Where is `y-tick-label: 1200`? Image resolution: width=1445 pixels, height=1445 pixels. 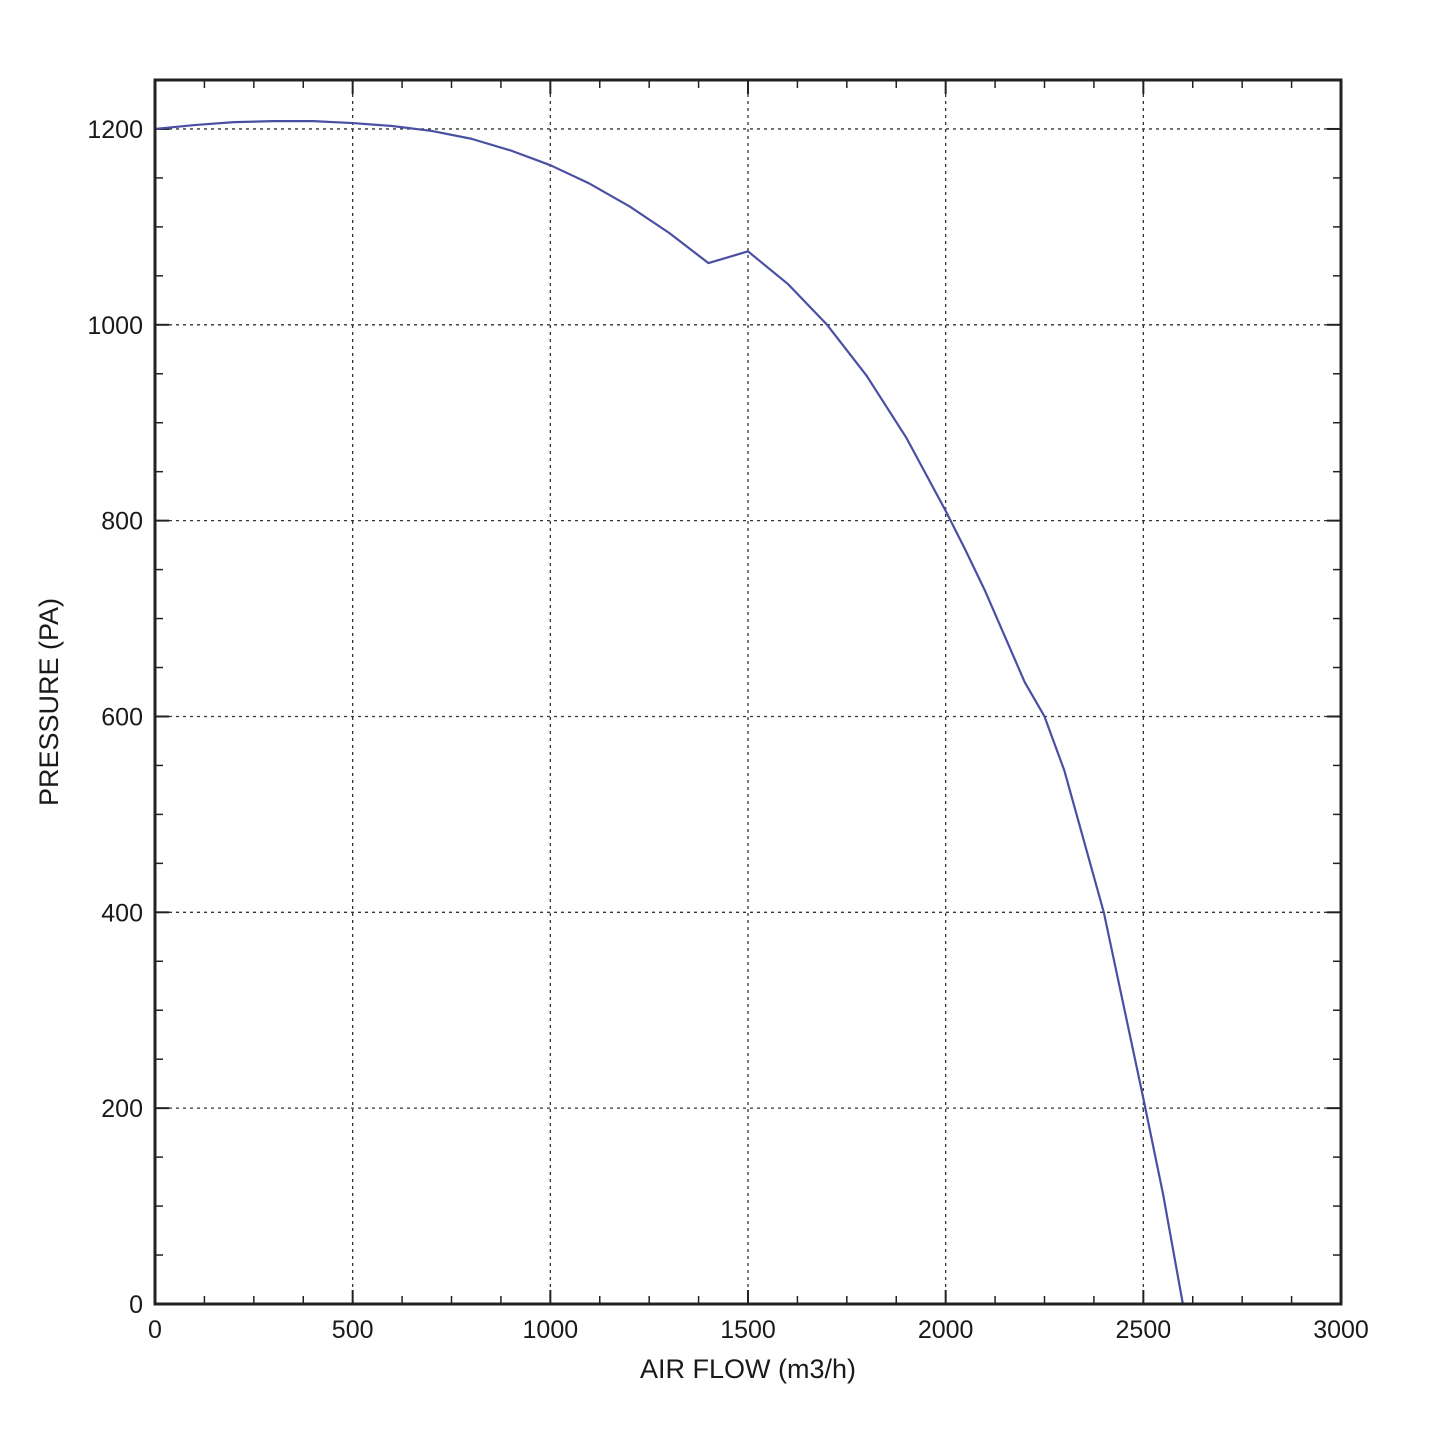
y-tick-label: 1200 is located at coordinates (115, 130).